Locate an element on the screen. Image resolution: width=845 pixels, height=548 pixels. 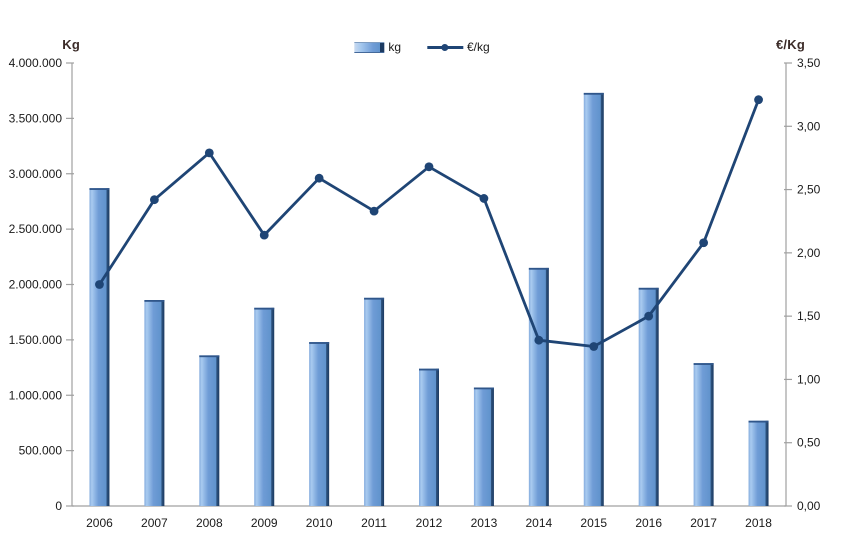
x-axis-label-2011: 2011 is located at coordinates (374, 523).